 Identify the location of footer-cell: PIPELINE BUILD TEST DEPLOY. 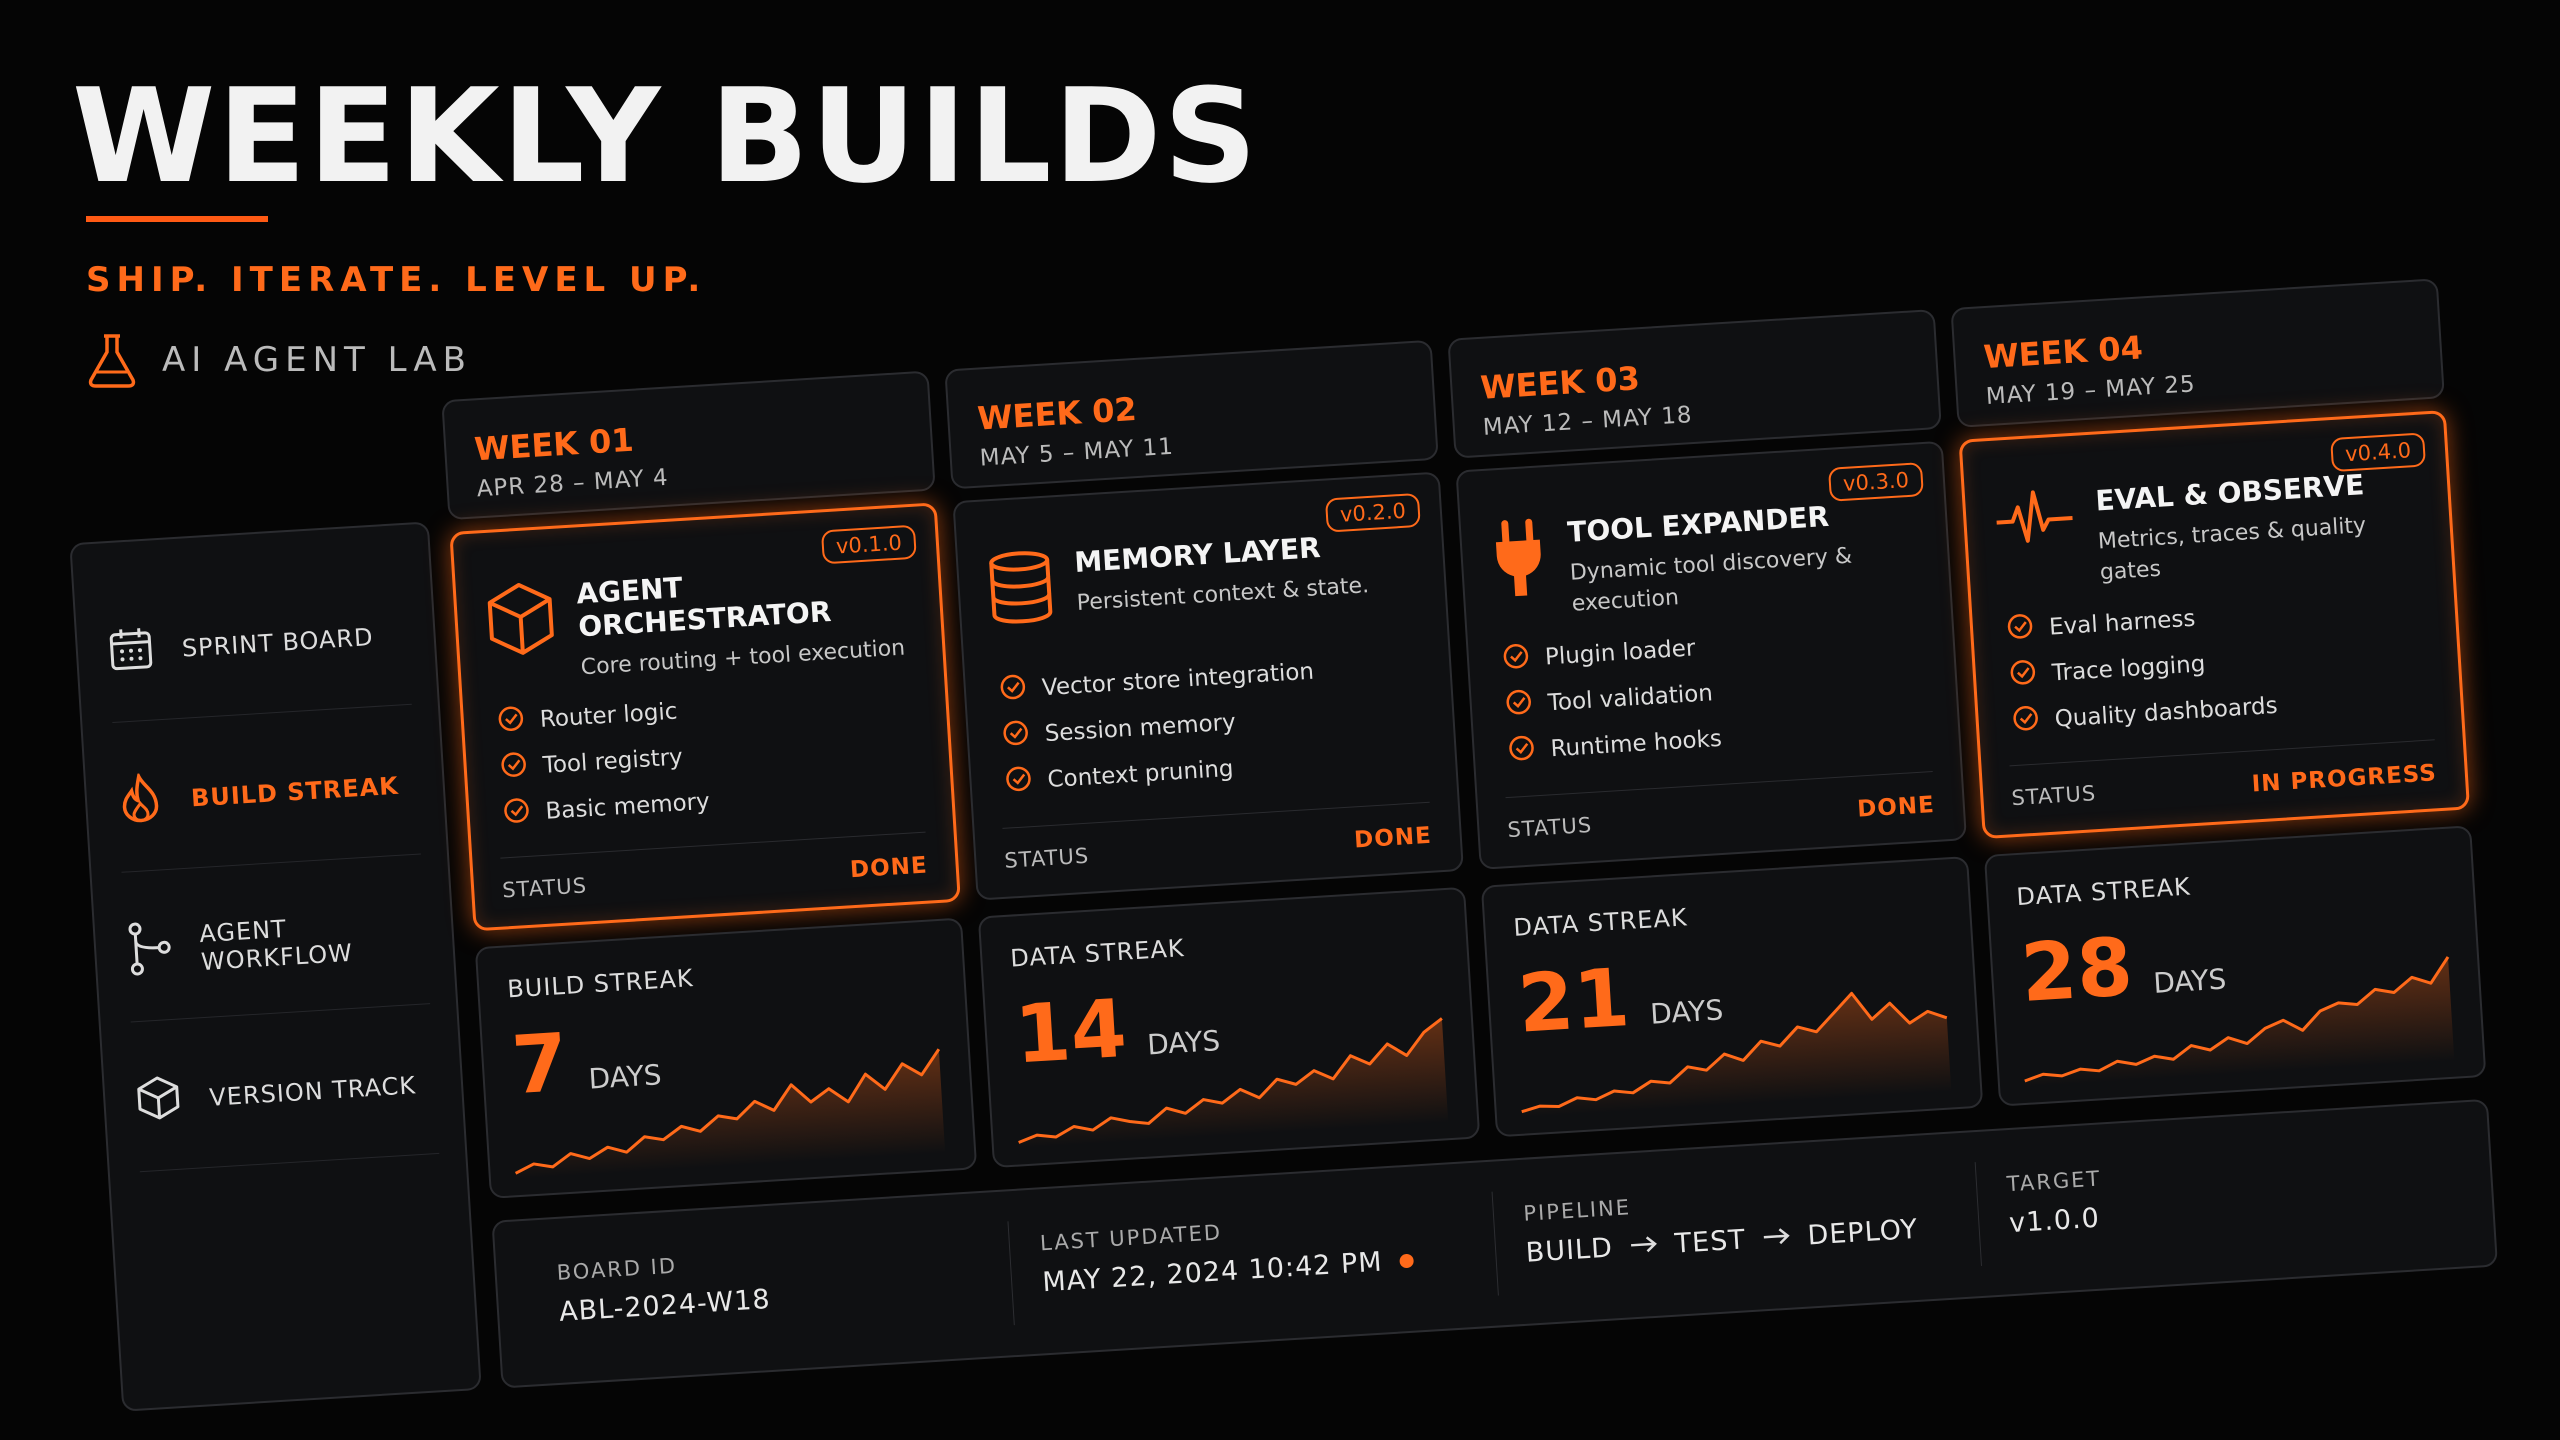
(1737, 1229).